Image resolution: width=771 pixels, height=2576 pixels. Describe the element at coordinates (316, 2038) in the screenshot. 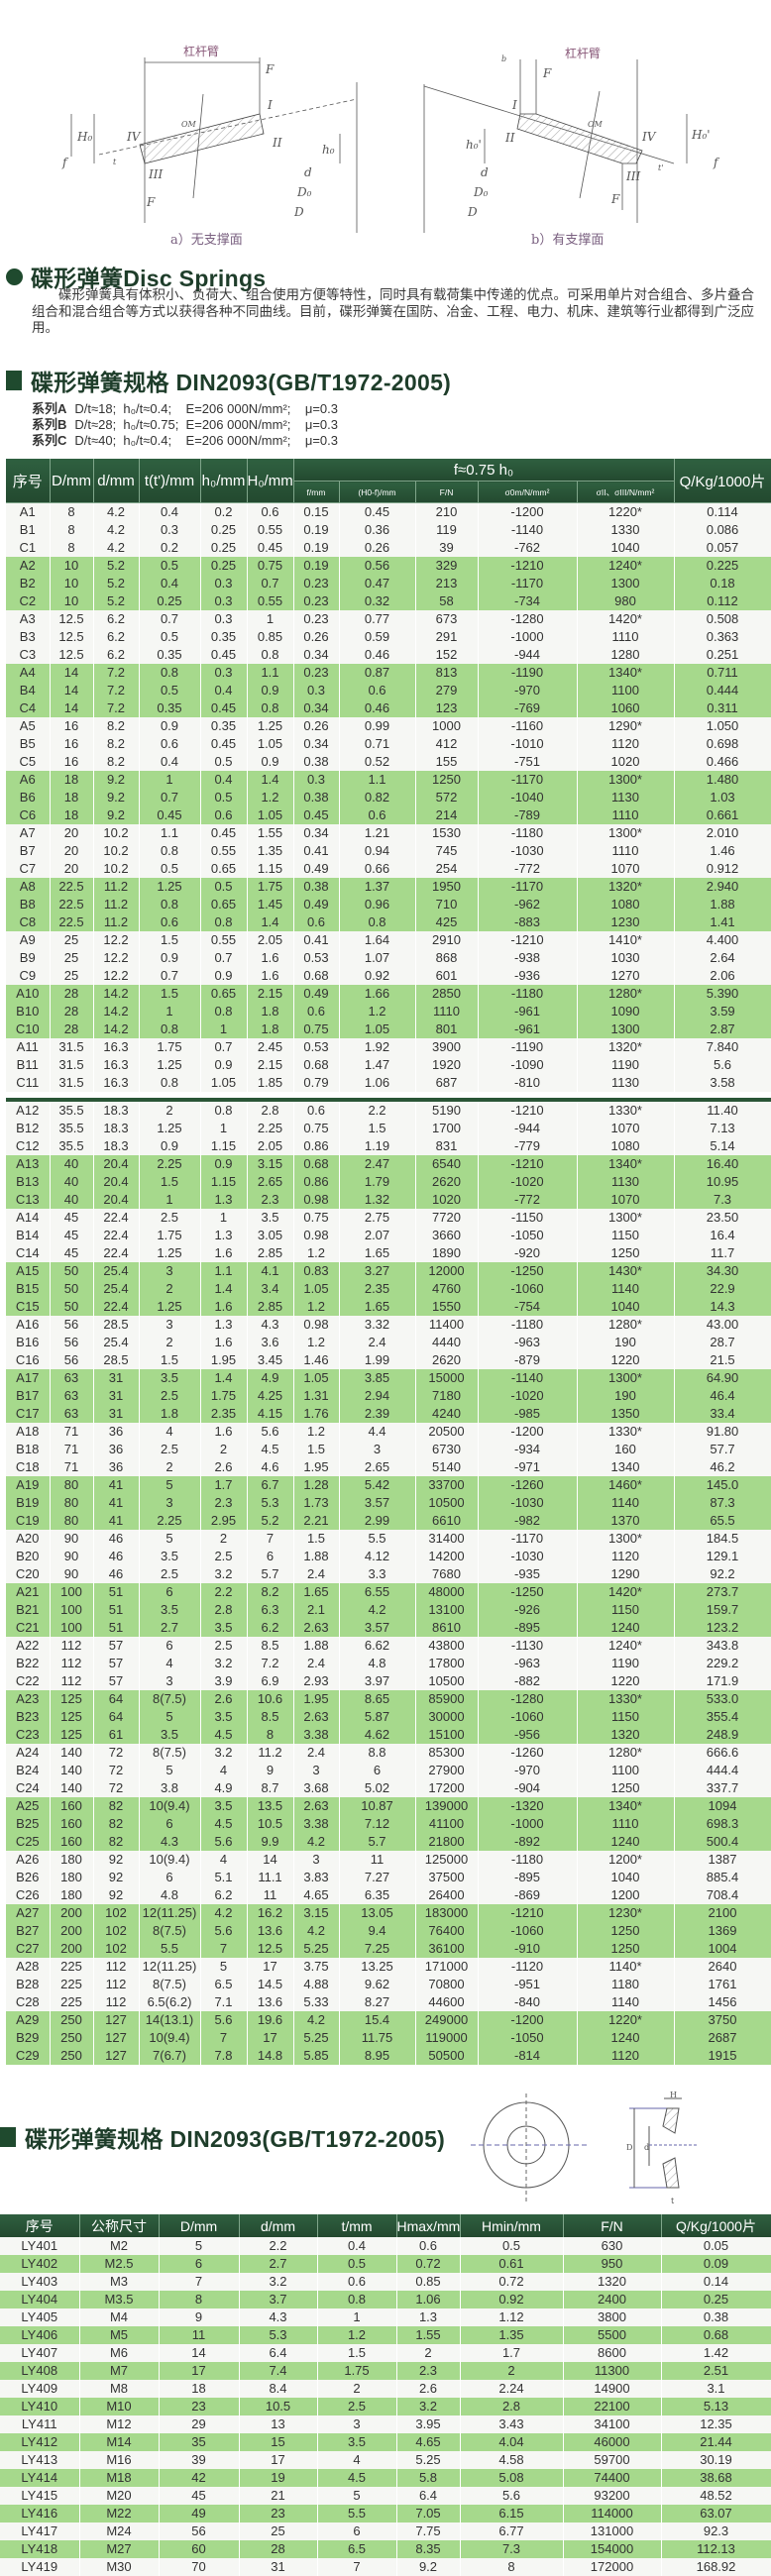

I see `cell-f: 5.25` at that location.